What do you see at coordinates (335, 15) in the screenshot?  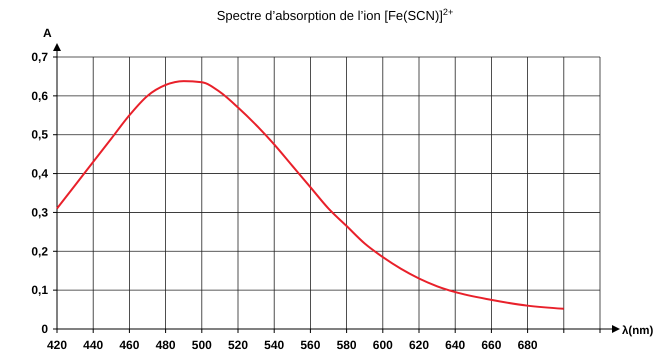 I see `chart-title: Spectre d’absorption de l’ion [Fe(SCN)]$^{2+}$` at bounding box center [335, 15].